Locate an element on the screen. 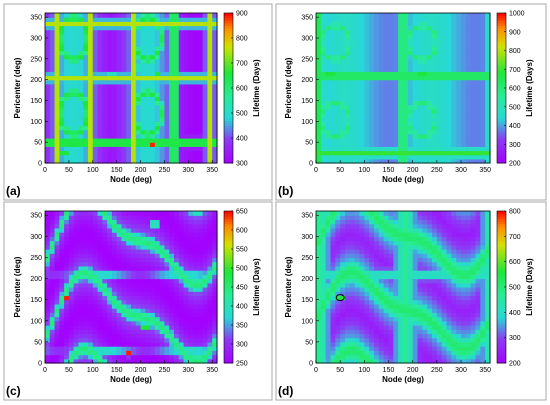 This screenshot has height=405, width=550. colorbar-tick-label: 500 is located at coordinates (515, 107).